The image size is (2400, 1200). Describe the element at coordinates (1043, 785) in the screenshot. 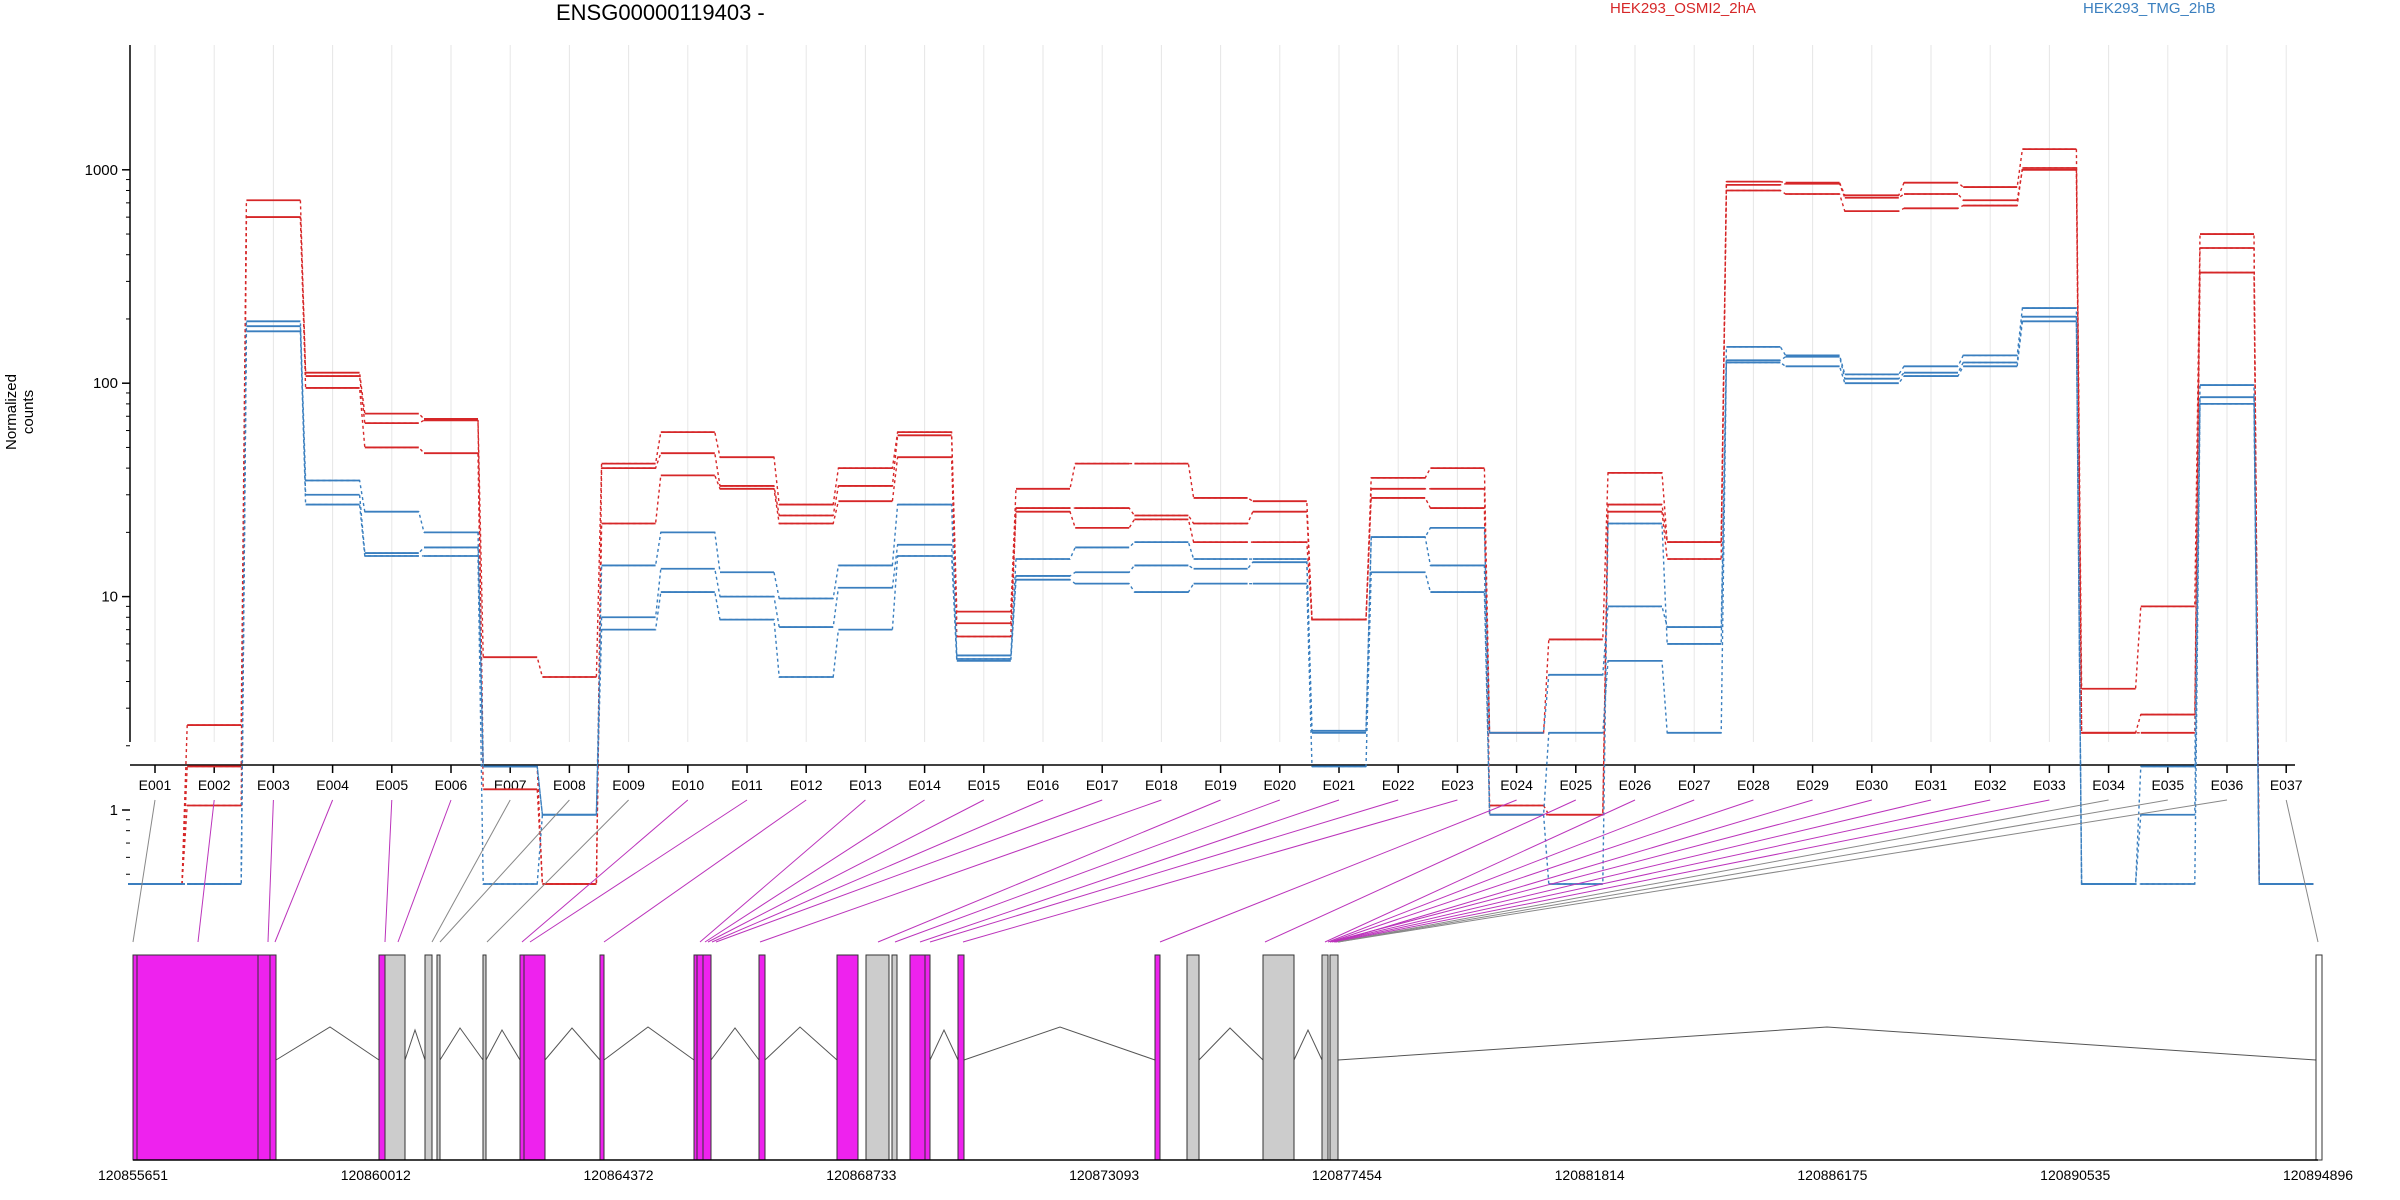

I see `x-tick-label: E016` at that location.